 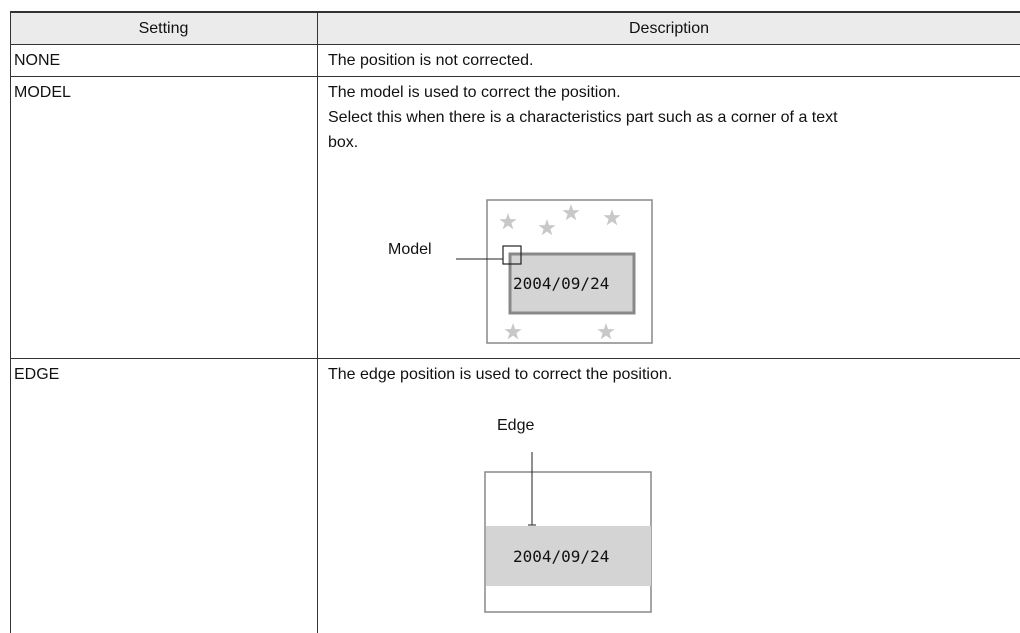 What do you see at coordinates (37, 60) in the screenshot?
I see `setting: NONE` at bounding box center [37, 60].